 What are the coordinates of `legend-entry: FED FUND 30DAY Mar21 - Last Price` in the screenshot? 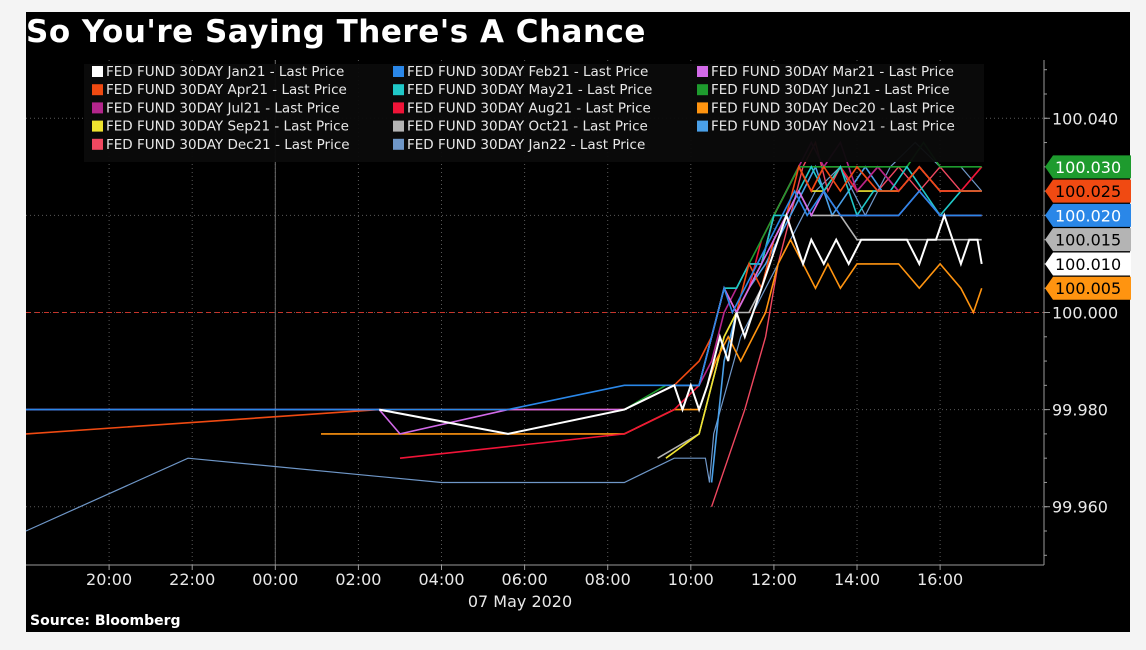 It's located at (832, 72).